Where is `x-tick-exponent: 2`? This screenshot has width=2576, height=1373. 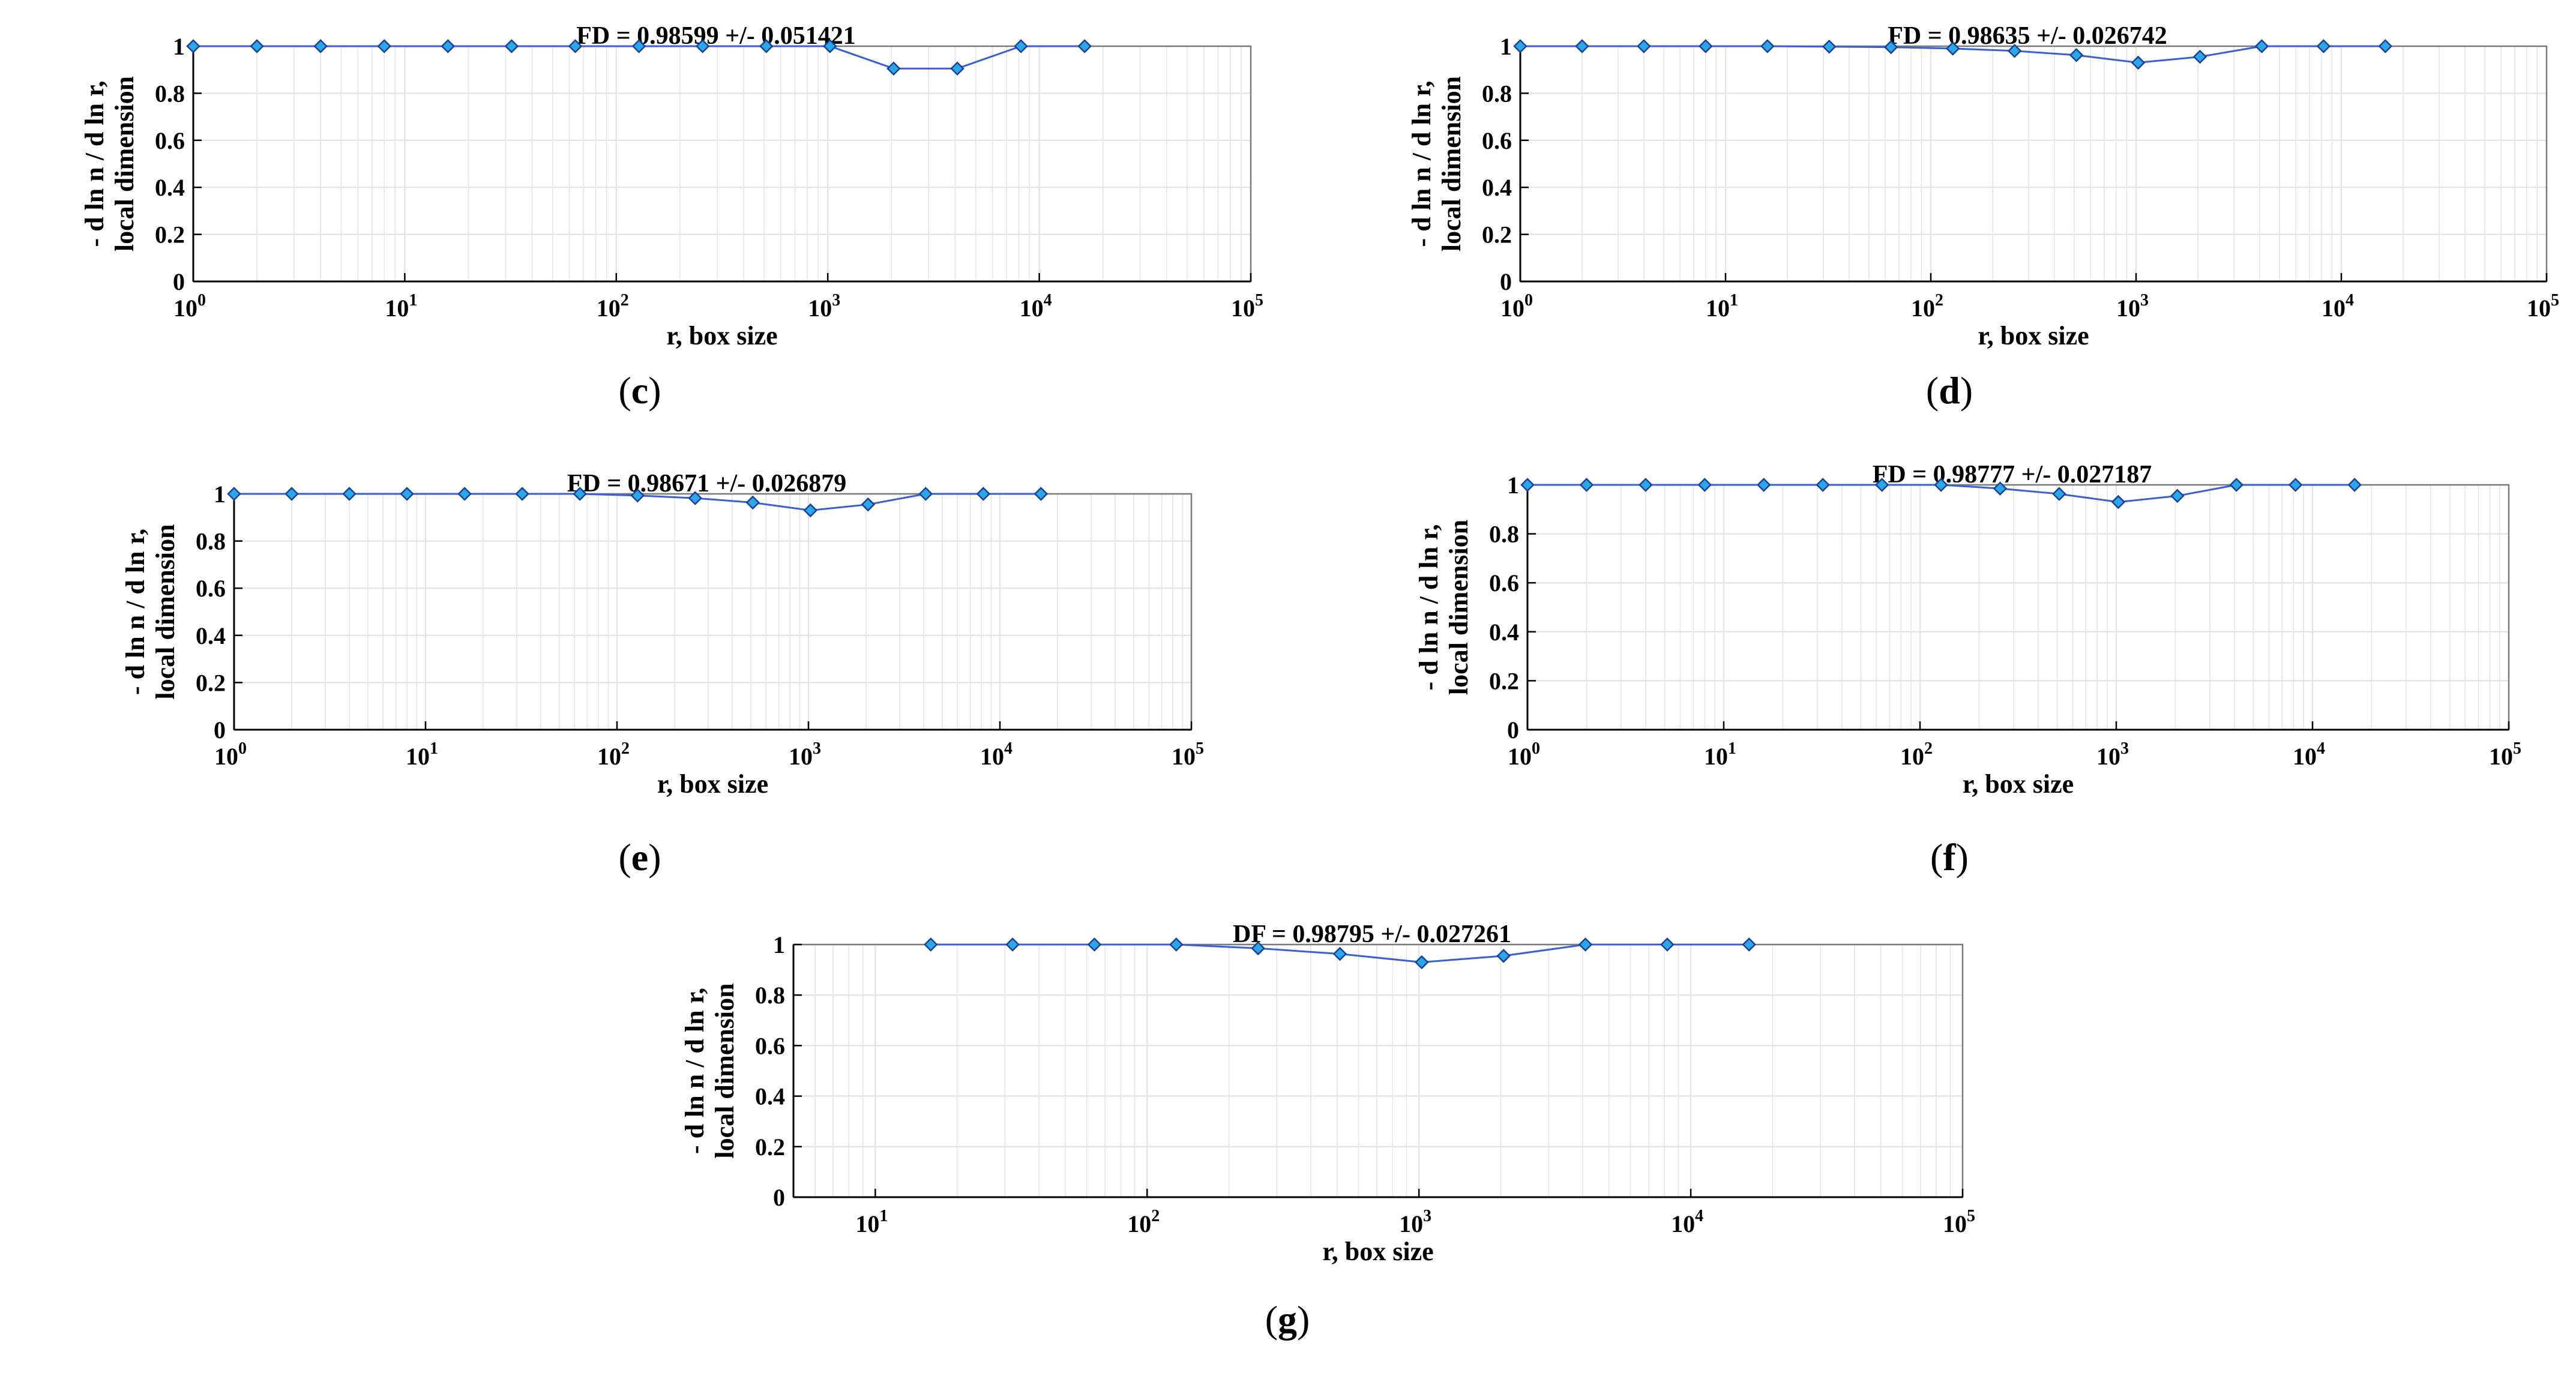
x-tick-exponent: 2 is located at coordinates (625, 749).